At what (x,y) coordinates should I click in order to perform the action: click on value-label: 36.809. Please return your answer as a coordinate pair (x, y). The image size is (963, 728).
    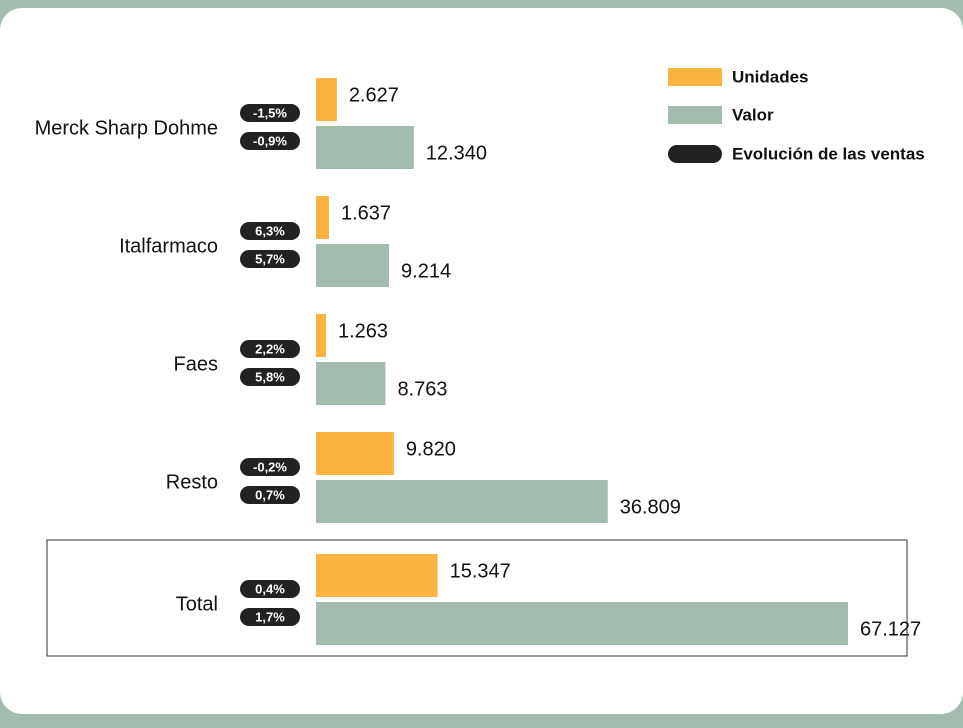
    Looking at the image, I should click on (650, 507).